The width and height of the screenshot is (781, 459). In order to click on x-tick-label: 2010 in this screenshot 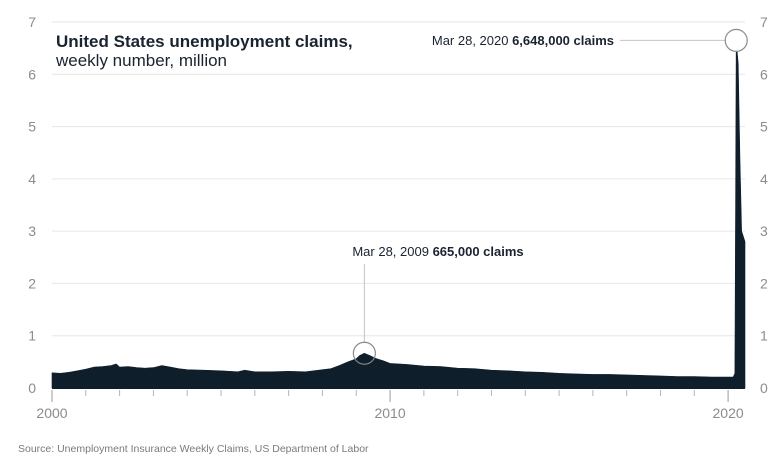, I will do `click(389, 413)`.